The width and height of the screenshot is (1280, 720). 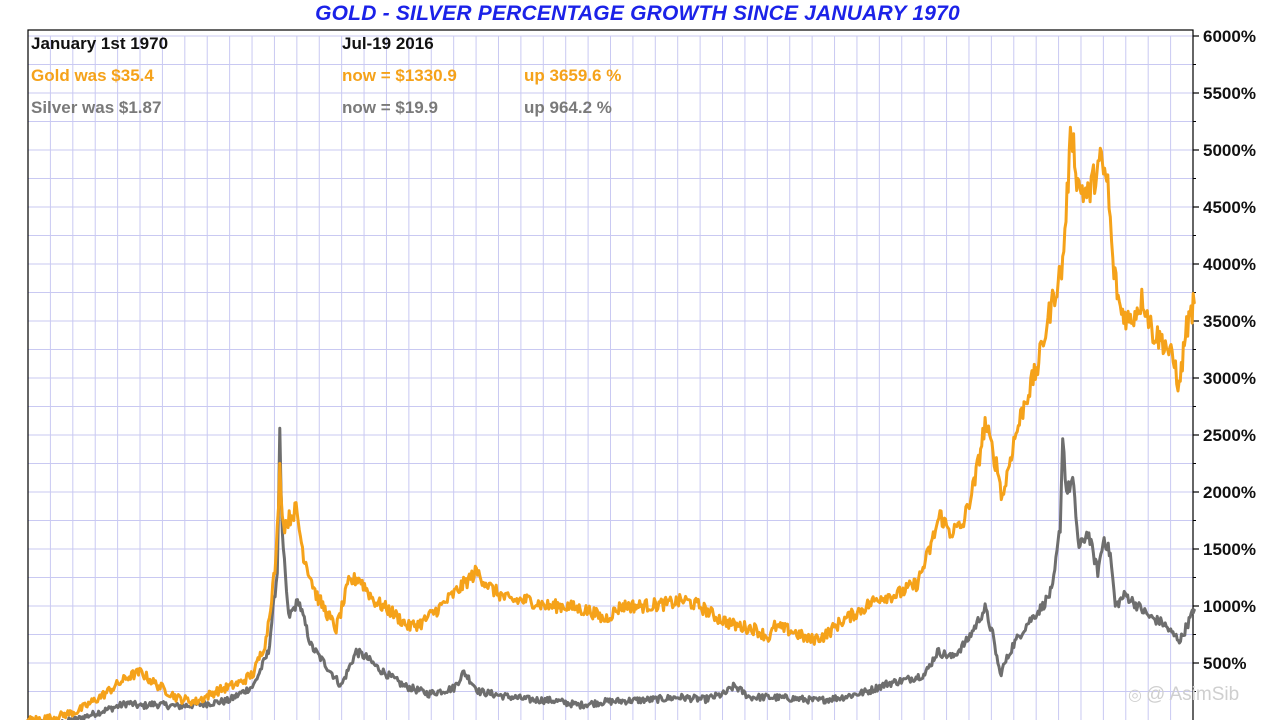 What do you see at coordinates (388, 43) in the screenshot?
I see `end-date-label: Jul-19 2016` at bounding box center [388, 43].